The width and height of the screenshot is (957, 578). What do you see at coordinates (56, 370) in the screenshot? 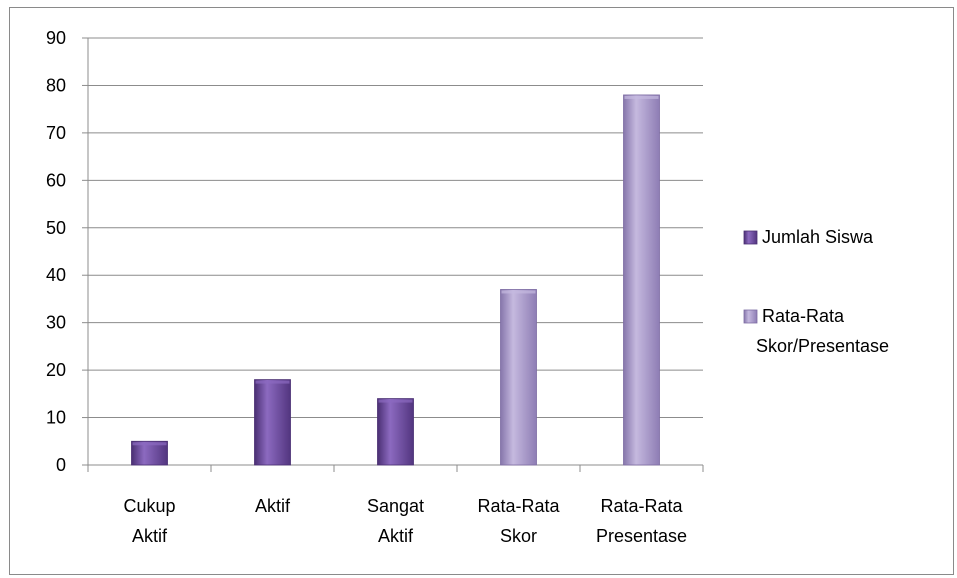
I see `y-tick-label: 20` at bounding box center [56, 370].